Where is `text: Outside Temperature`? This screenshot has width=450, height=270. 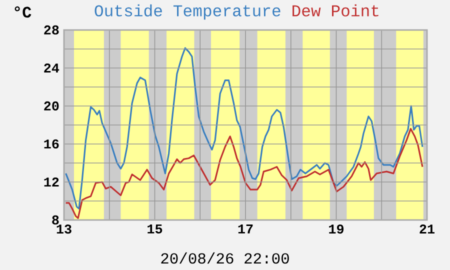 text: Outside Temperature is located at coordinates (187, 12).